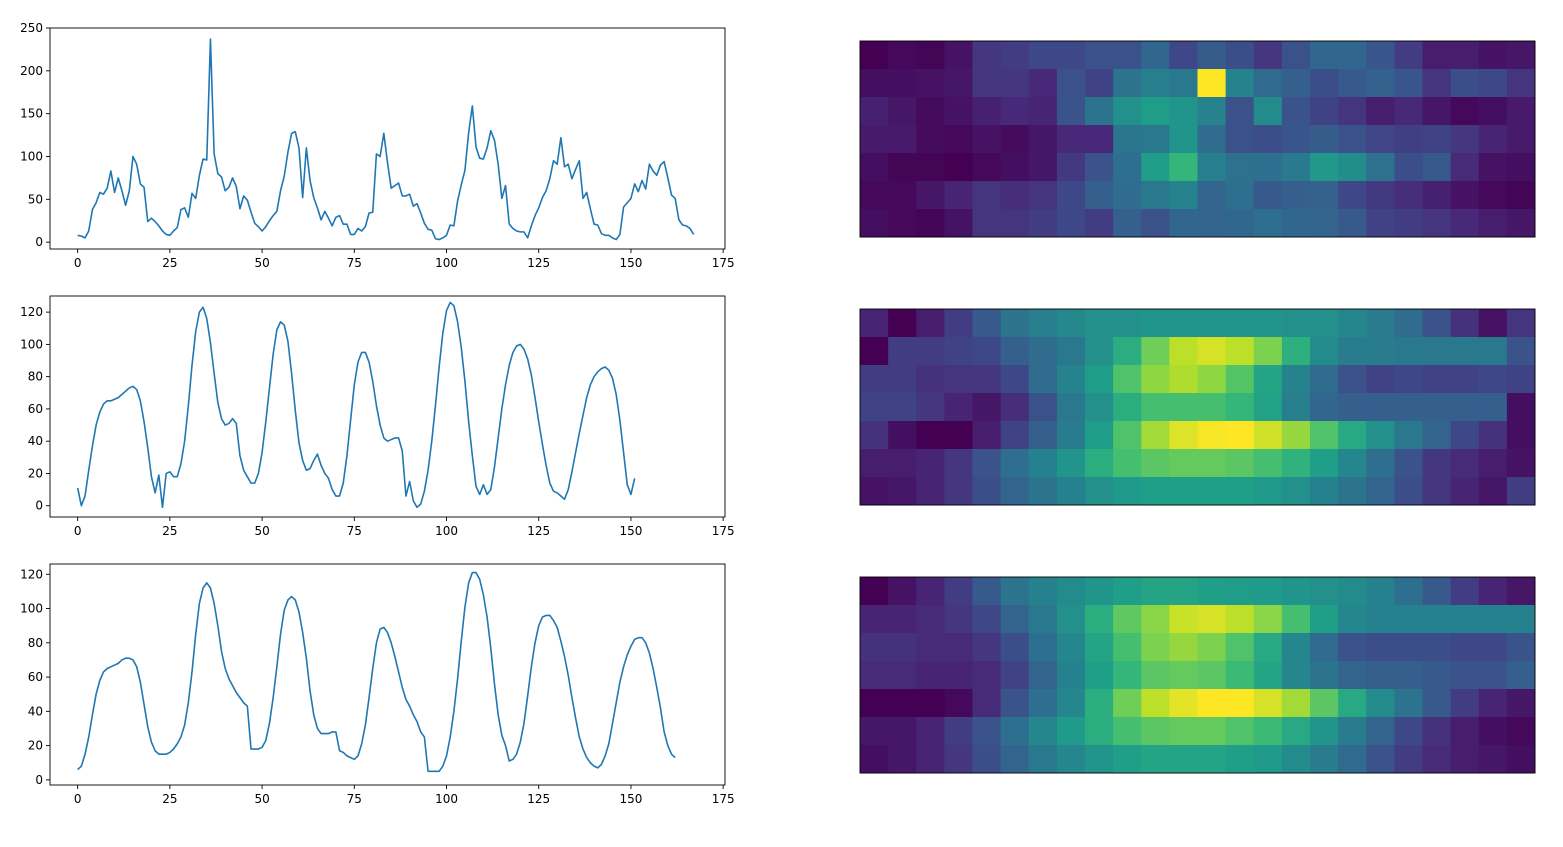 This screenshot has height=847, width=1563. Describe the element at coordinates (354, 263) in the screenshot. I see `x-tick-label: 75` at that location.